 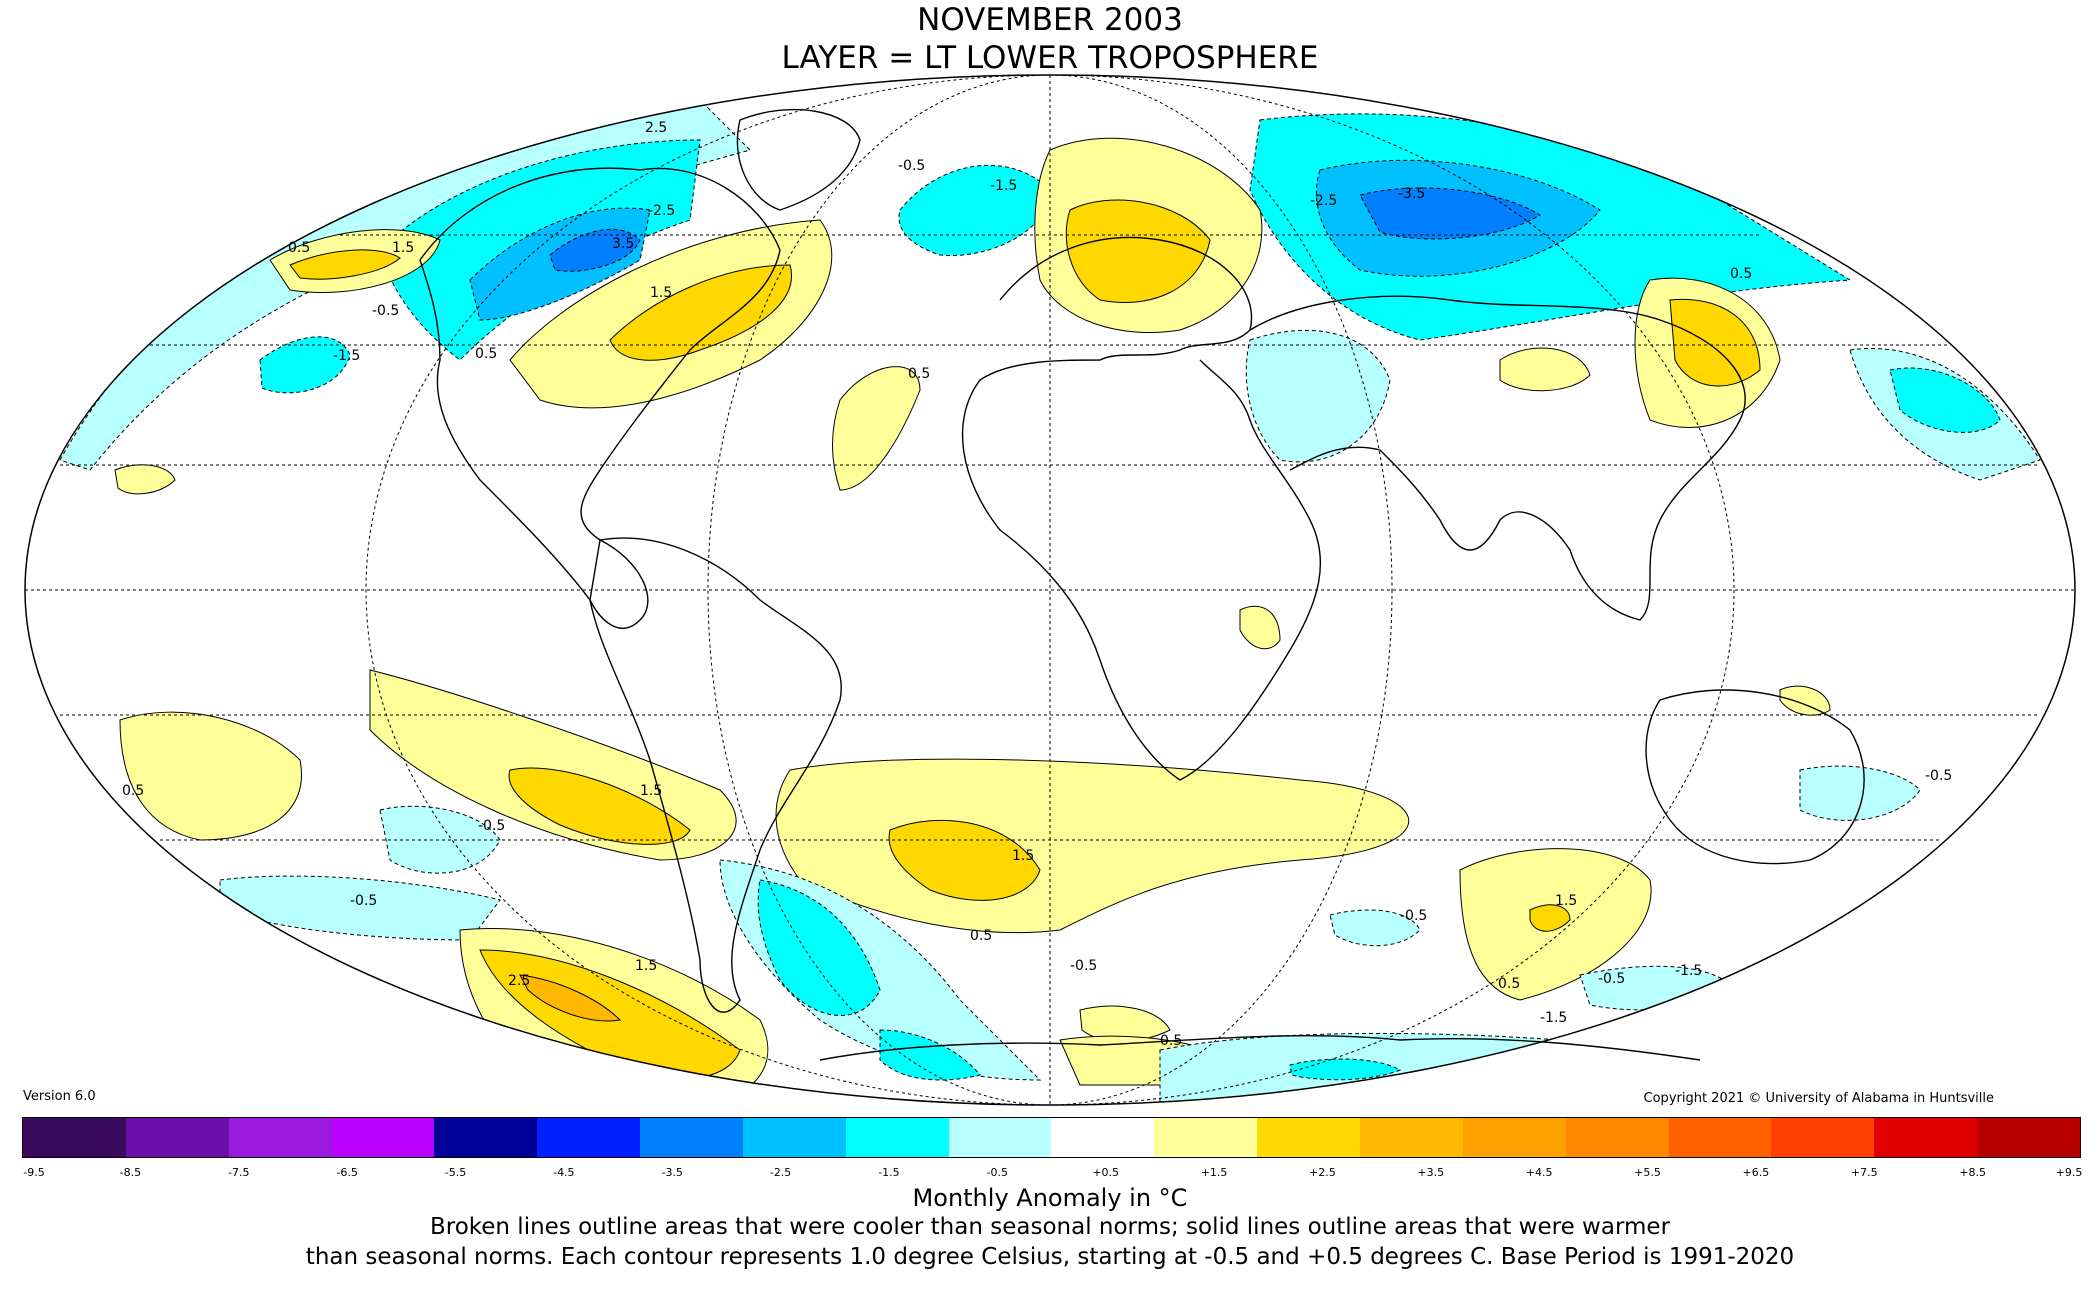 I want to click on color-scale-tick-label: -1.5, so click(x=889, y=1172).